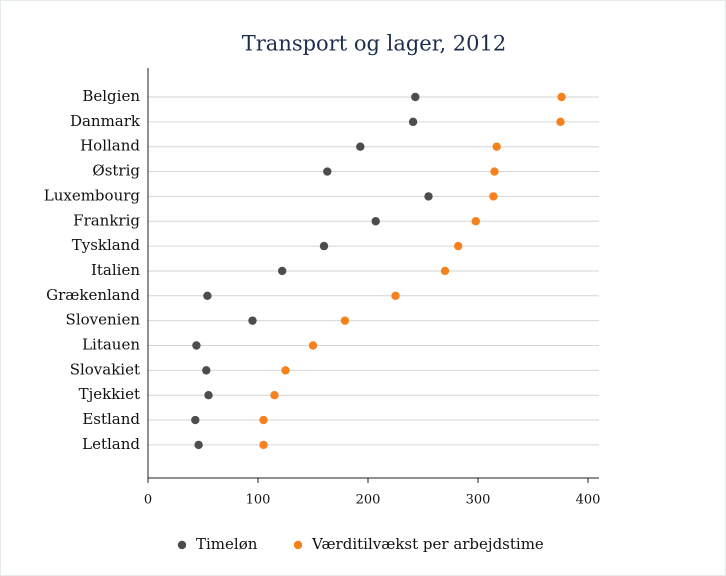 This screenshot has height=576, width=726. Describe the element at coordinates (116, 171) in the screenshot. I see `y-tick-label: Østrig` at that location.